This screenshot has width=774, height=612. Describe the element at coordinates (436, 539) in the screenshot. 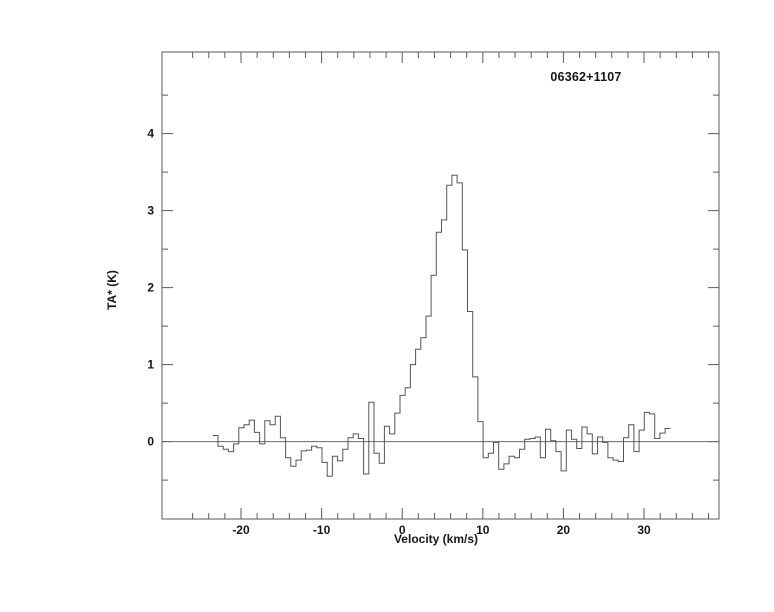

I see `x-axis-label: Velocity (km/s)` at that location.